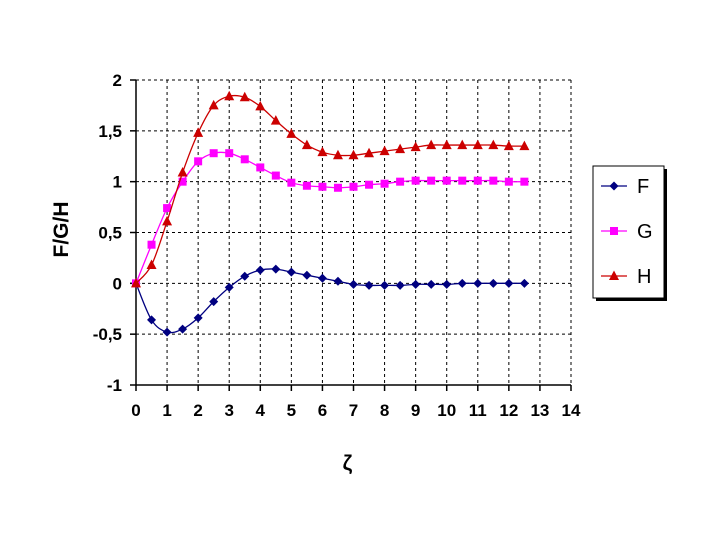 The height and width of the screenshot is (540, 720). Describe the element at coordinates (117, 80) in the screenshot. I see `y-tick-label: 2` at that location.